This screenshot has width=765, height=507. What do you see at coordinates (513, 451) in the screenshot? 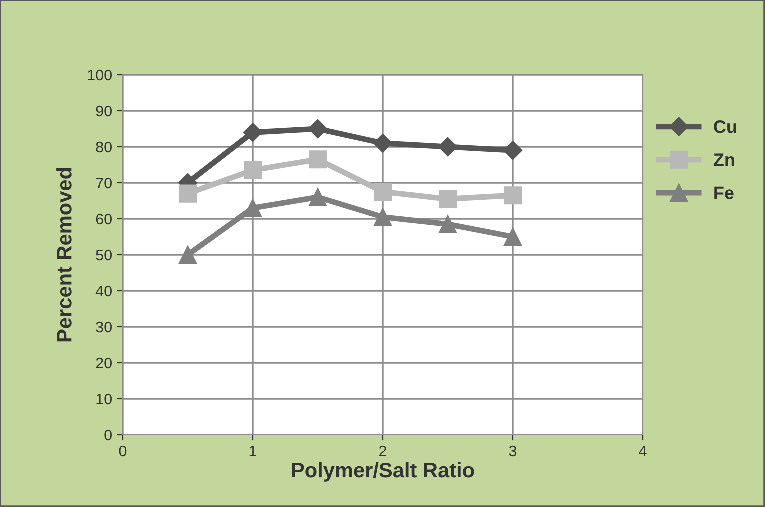
I see `x-tick-label: 3` at bounding box center [513, 451].